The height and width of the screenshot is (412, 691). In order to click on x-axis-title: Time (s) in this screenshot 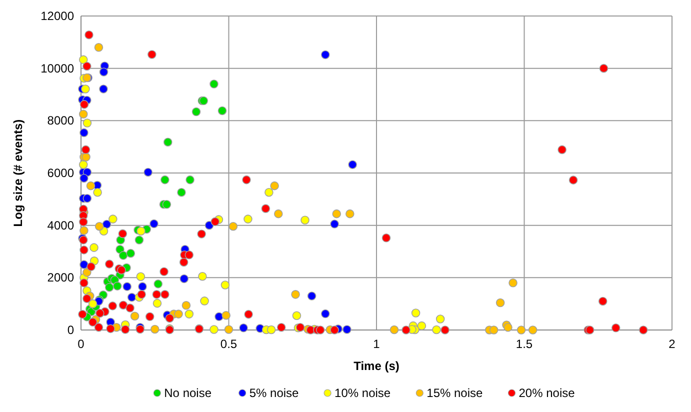, I will do `click(377, 366)`.